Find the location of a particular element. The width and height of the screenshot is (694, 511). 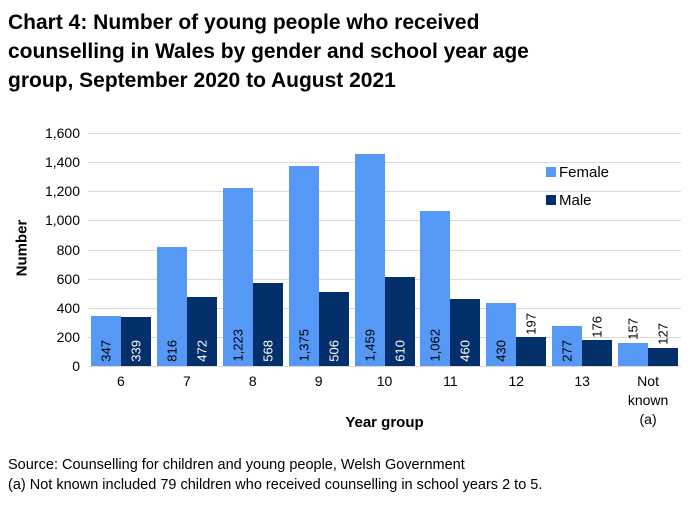

bar-group-13: 277 176 is located at coordinates (582, 249).